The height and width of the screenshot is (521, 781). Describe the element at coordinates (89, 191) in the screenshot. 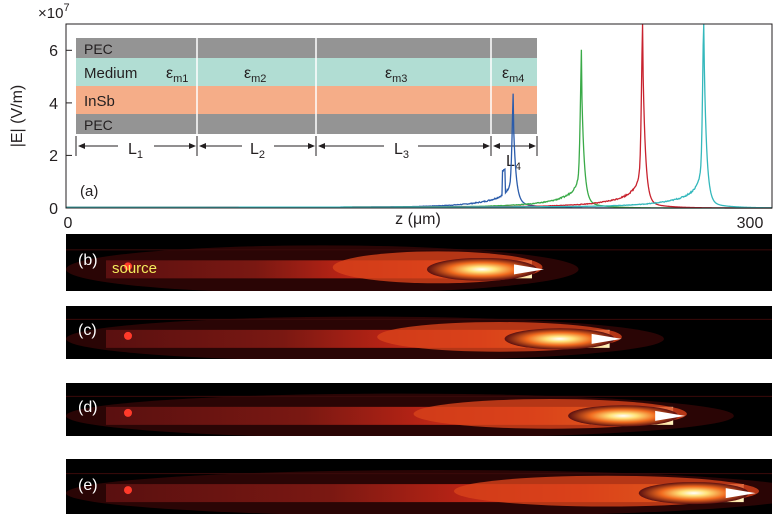

I see `panel-label: (a)` at that location.